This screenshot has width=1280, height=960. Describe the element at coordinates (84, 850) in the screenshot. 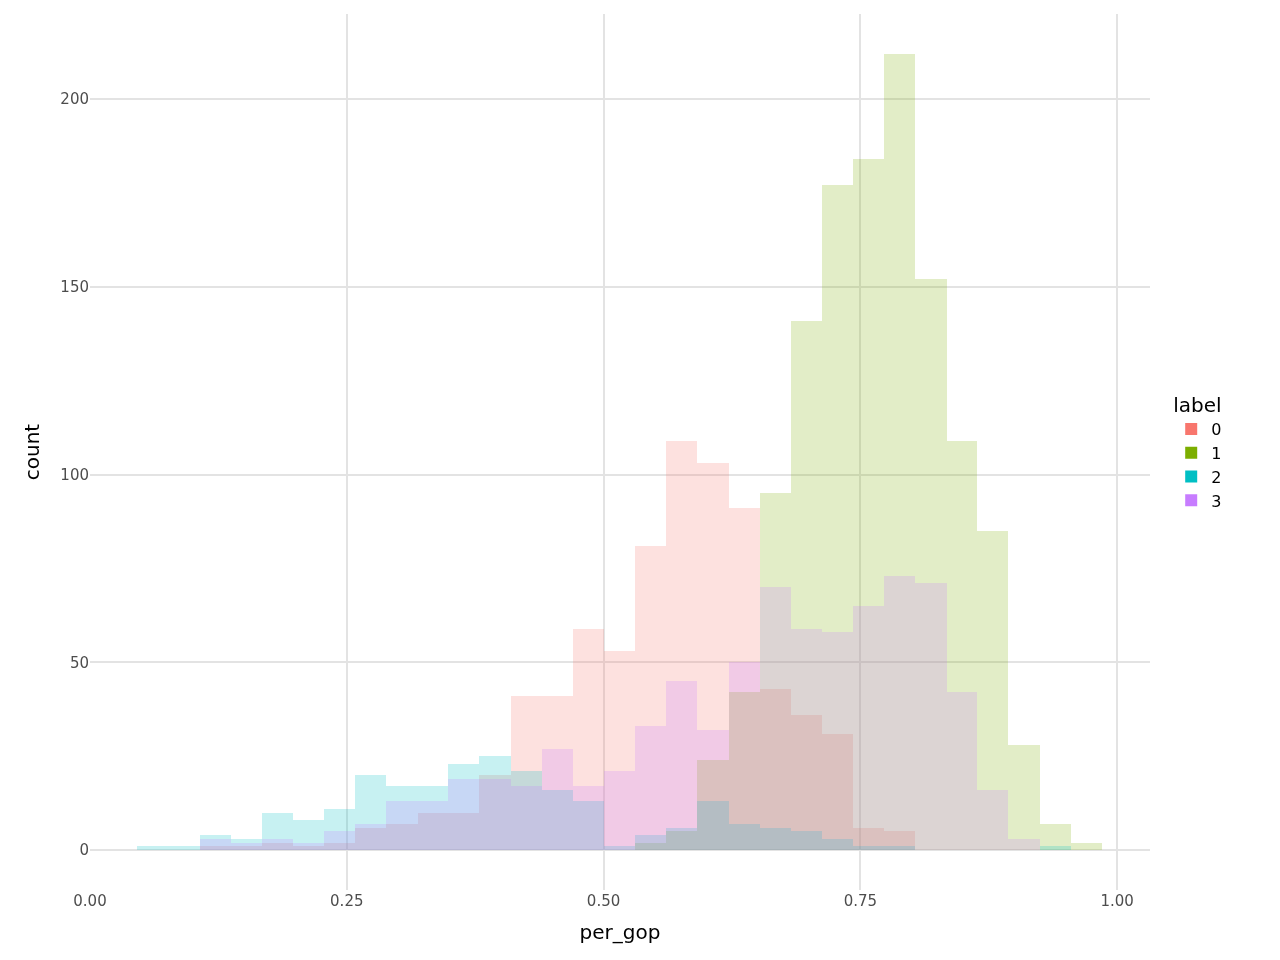

I see `y-tick-label: 0` at that location.